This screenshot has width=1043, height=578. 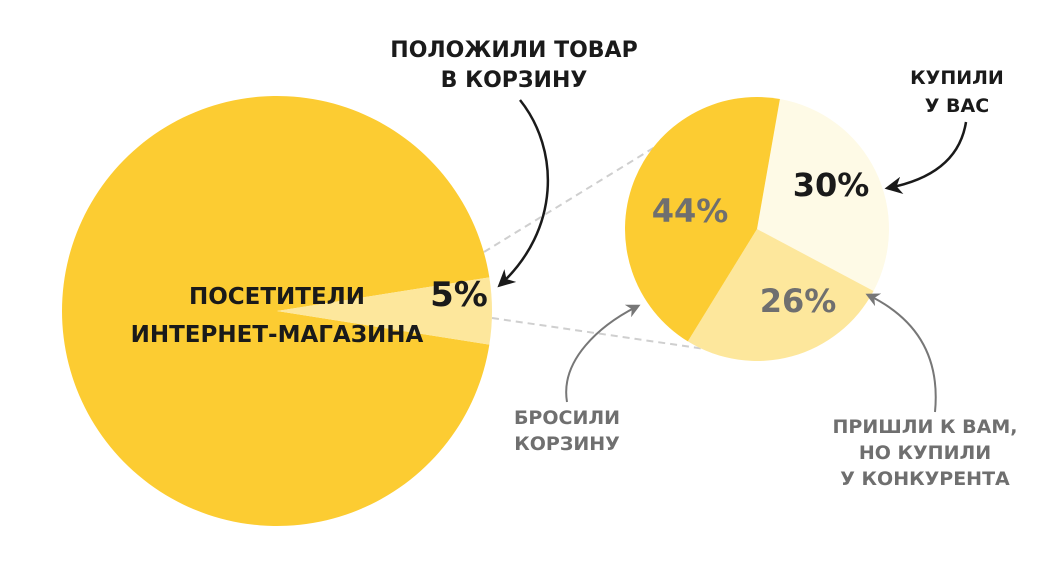 What do you see at coordinates (567, 418) in the screenshot?
I see `abandoned-callout-line1: БРОСИЛИ` at bounding box center [567, 418].